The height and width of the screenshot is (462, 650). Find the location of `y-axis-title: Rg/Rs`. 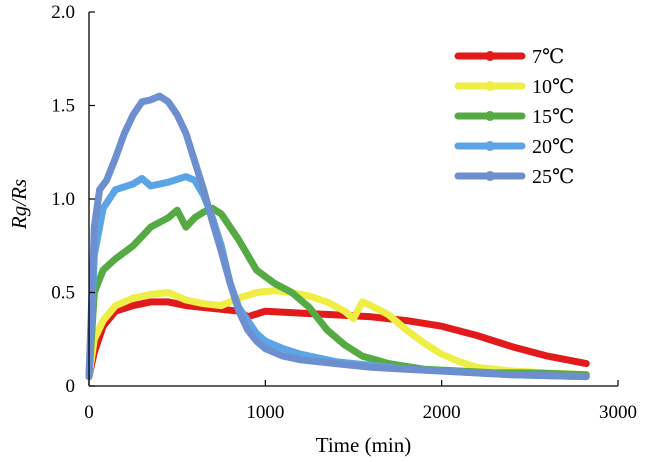

y-axis-title: Rg/Rs is located at coordinates (19, 204).